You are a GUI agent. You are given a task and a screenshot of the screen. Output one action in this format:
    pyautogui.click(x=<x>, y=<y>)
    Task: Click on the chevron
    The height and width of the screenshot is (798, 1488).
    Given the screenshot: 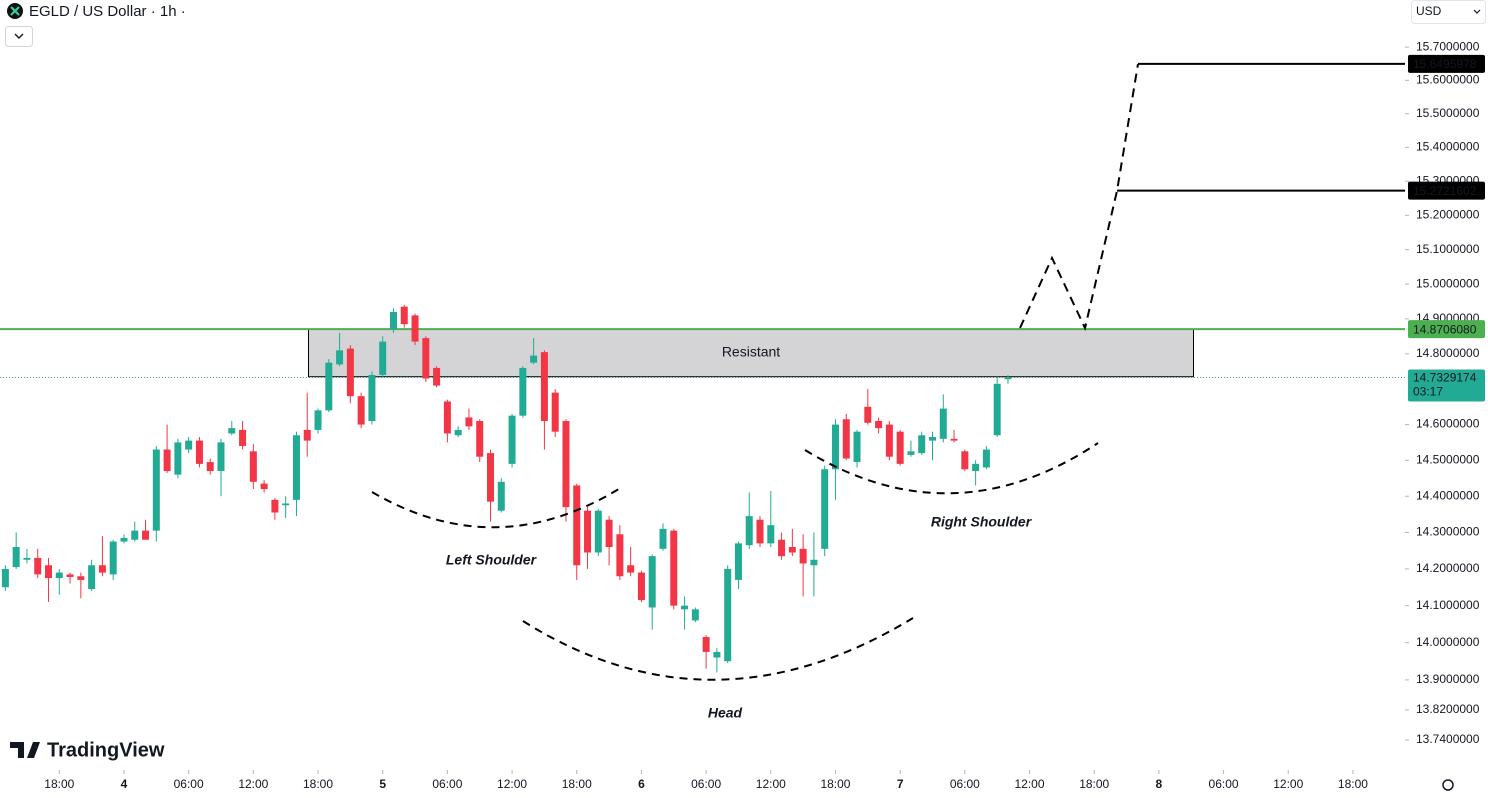 What is the action you would take?
    pyautogui.click(x=19, y=36)
    